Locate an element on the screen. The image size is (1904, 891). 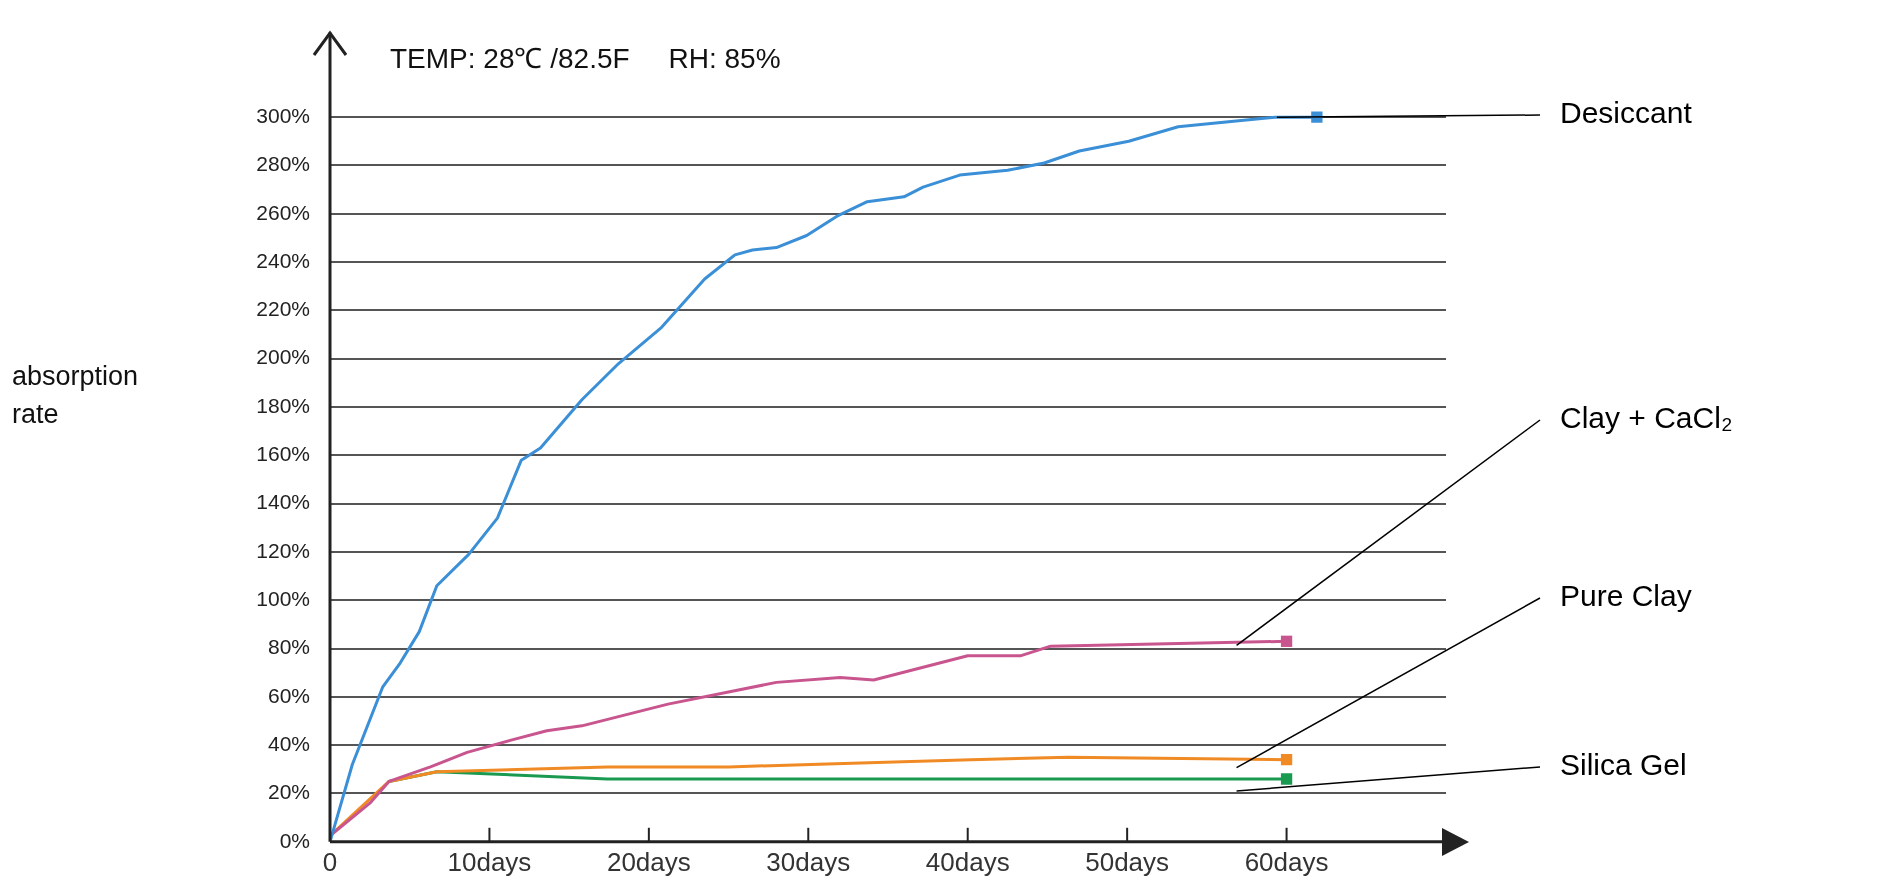
y-tick-label: 0% is located at coordinates (294, 840).